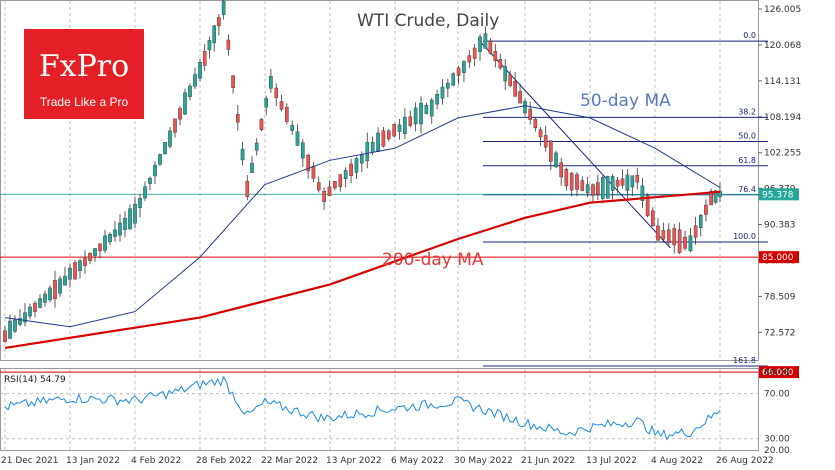  What do you see at coordinates (780, 226) in the screenshot?
I see `y-tick-label: 90.383` at bounding box center [780, 226].